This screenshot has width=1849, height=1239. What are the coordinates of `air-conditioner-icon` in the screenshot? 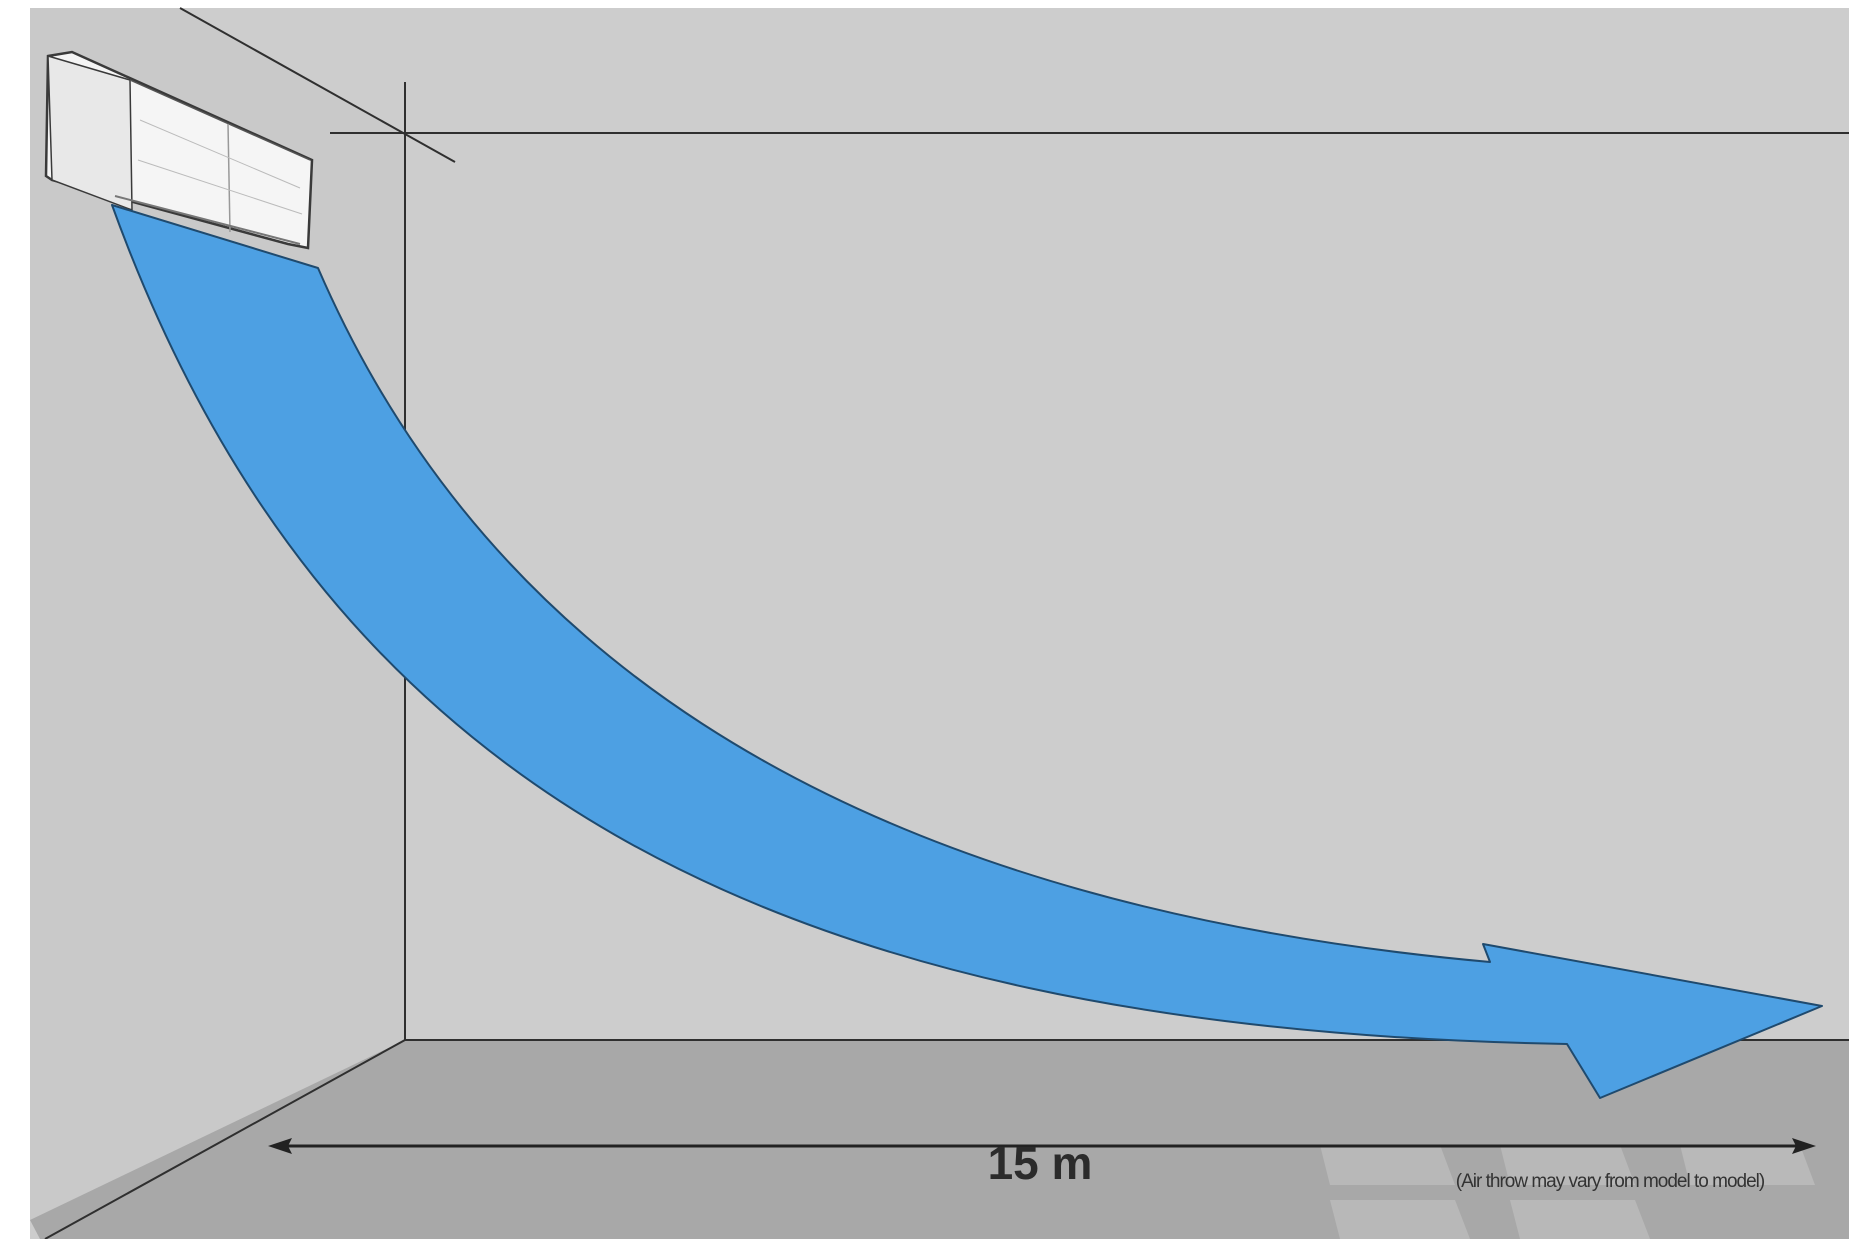 It's located at (179, 150).